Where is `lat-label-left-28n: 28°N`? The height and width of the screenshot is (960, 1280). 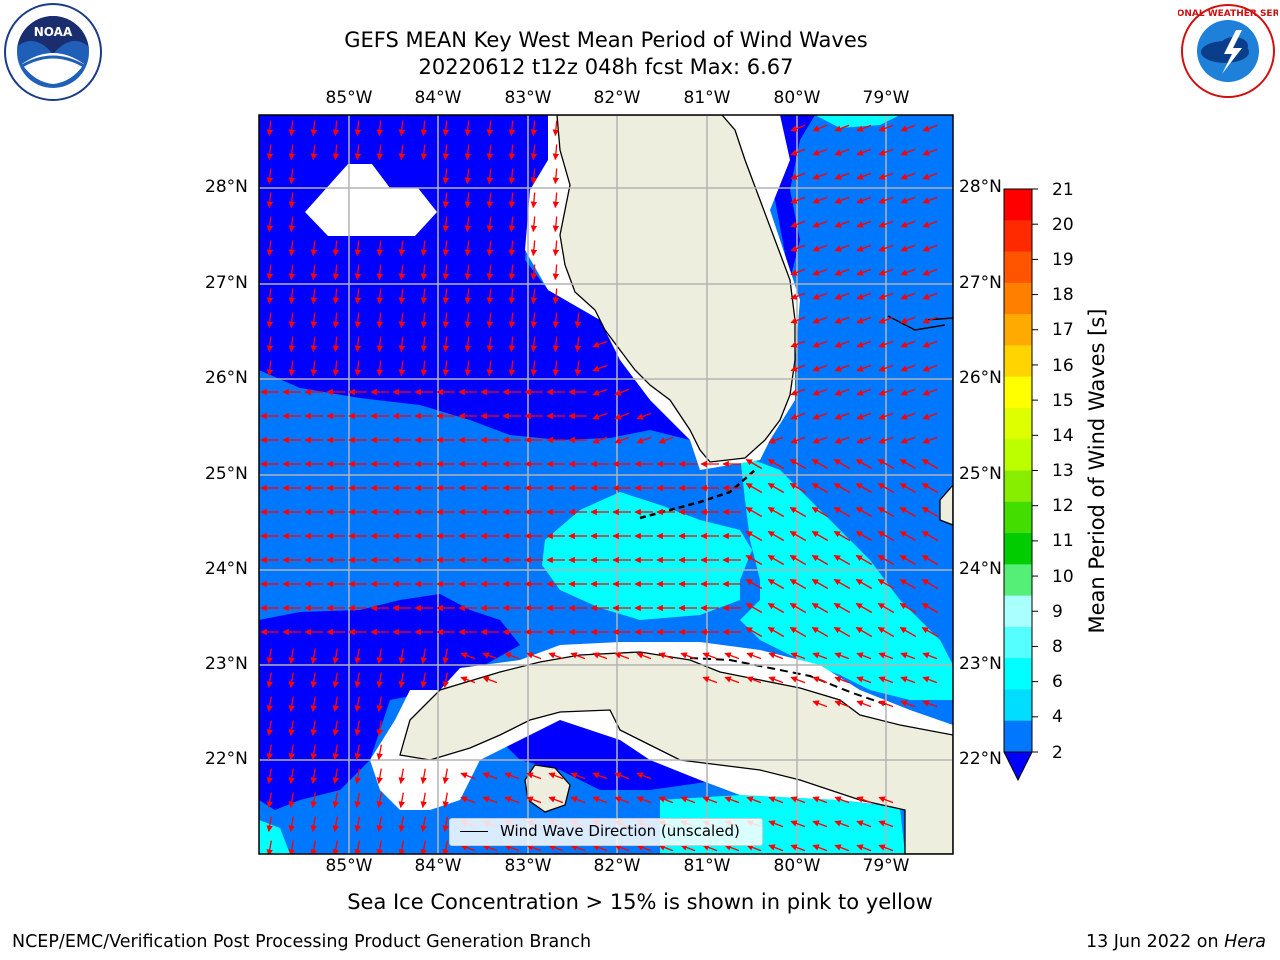 lat-label-left-28n: 28°N is located at coordinates (226, 187).